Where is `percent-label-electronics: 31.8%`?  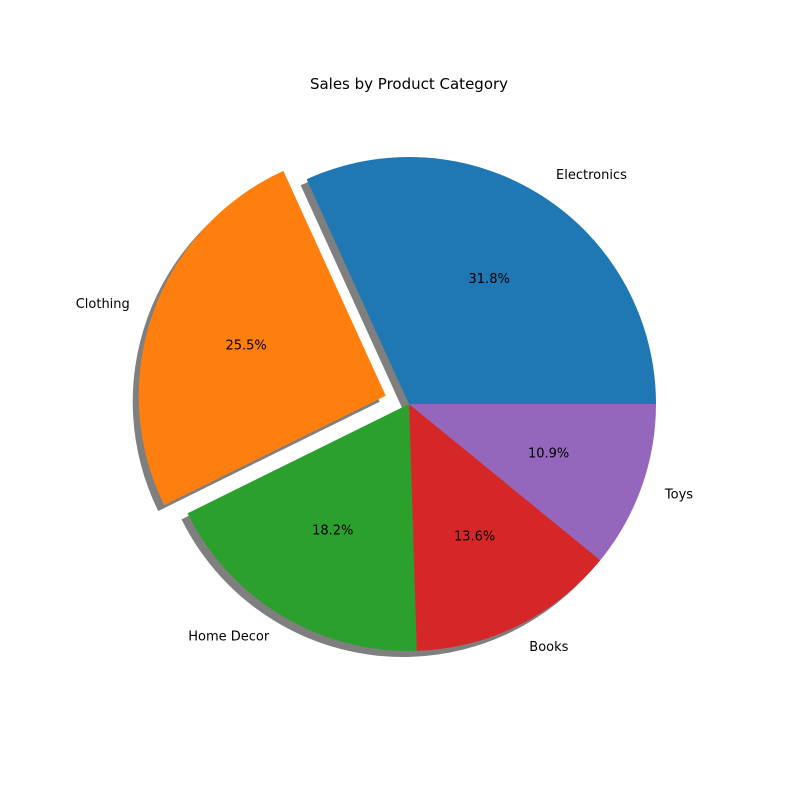 percent-label-electronics: 31.8% is located at coordinates (489, 279).